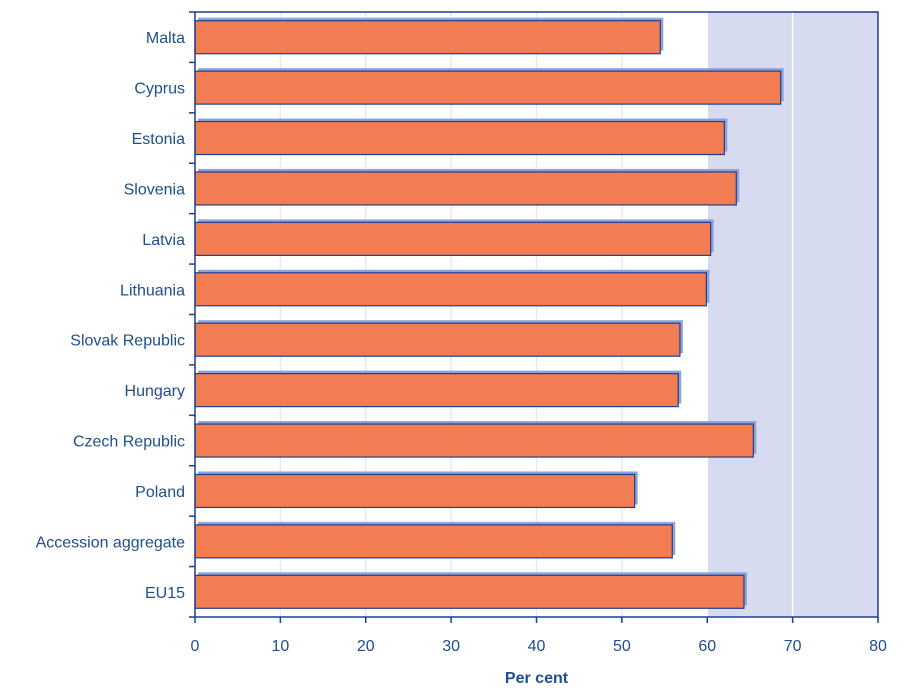 This screenshot has width=905, height=692. Describe the element at coordinates (152, 290) in the screenshot. I see `category-label: Lithuania` at that location.